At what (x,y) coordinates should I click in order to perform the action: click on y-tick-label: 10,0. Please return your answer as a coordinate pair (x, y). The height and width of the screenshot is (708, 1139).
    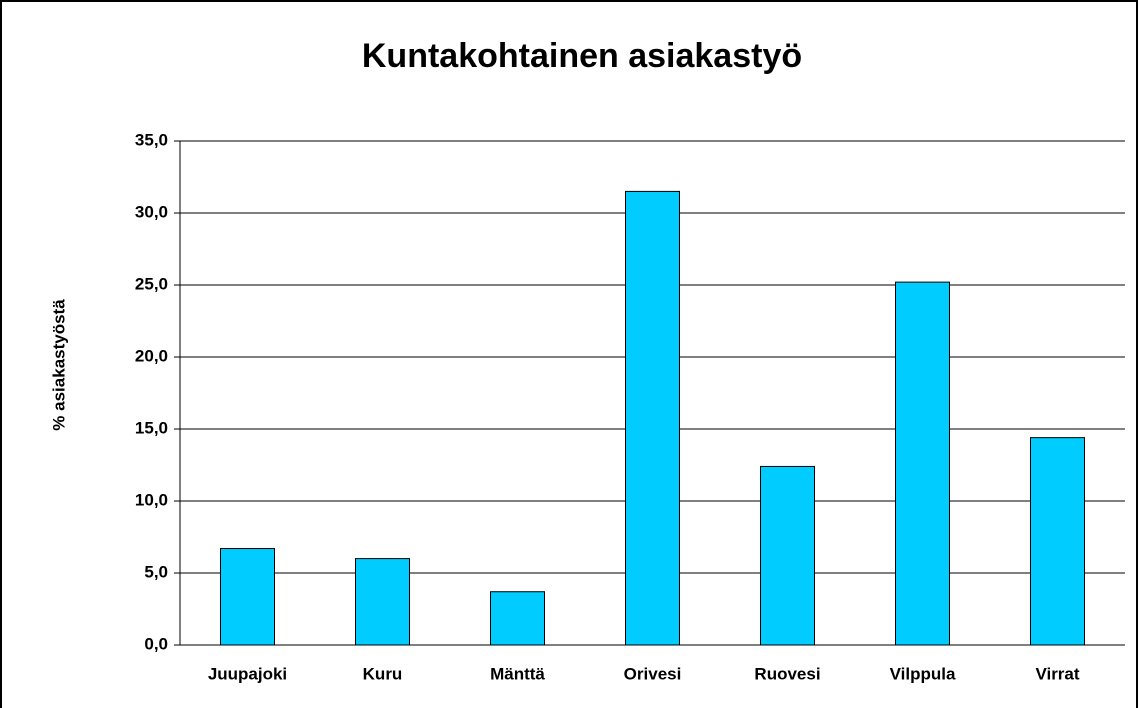
    Looking at the image, I should click on (151, 499).